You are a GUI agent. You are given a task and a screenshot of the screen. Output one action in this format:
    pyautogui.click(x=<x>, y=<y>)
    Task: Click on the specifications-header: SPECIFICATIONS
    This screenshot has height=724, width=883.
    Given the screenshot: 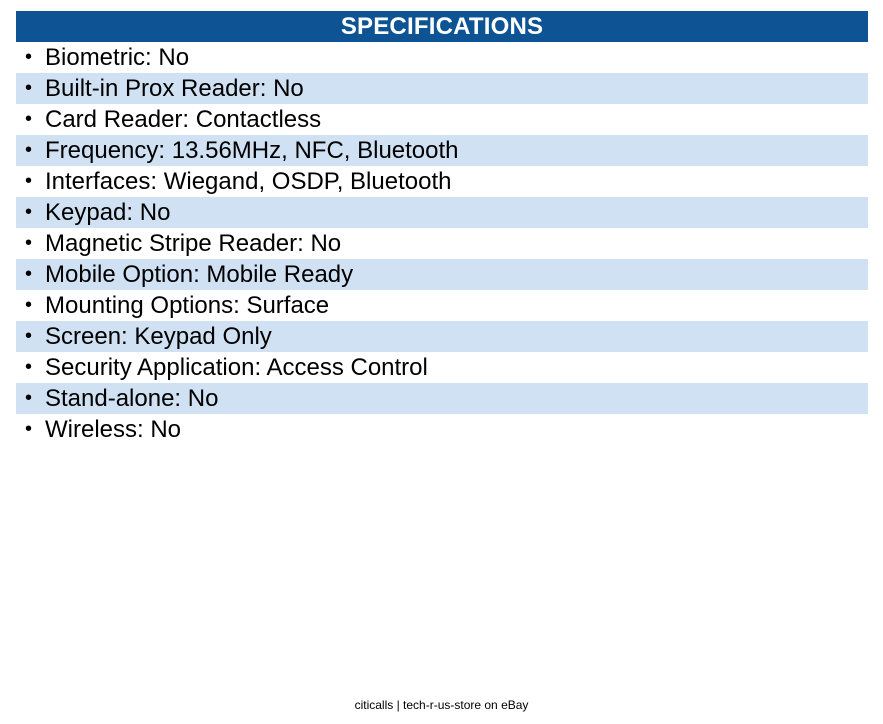 What is the action you would take?
    pyautogui.click(x=442, y=26)
    